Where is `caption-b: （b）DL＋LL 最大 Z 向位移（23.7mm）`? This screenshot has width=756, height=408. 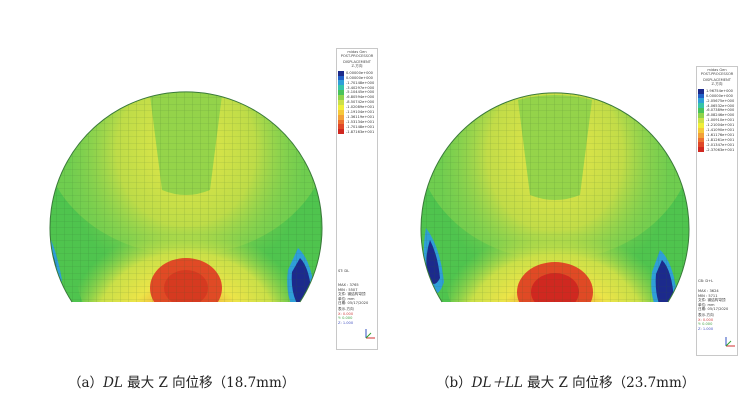 caption-b: （b）DL＋LL 最大 Z 向位移（23.7mm） is located at coordinates (565, 381).